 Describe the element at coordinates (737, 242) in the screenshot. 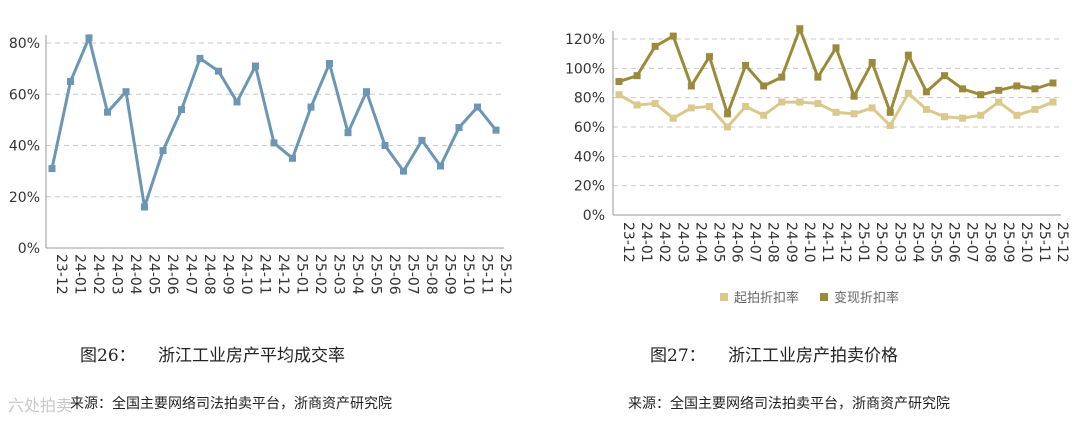

I see `chart2-x-tick-label: 24-06` at that location.